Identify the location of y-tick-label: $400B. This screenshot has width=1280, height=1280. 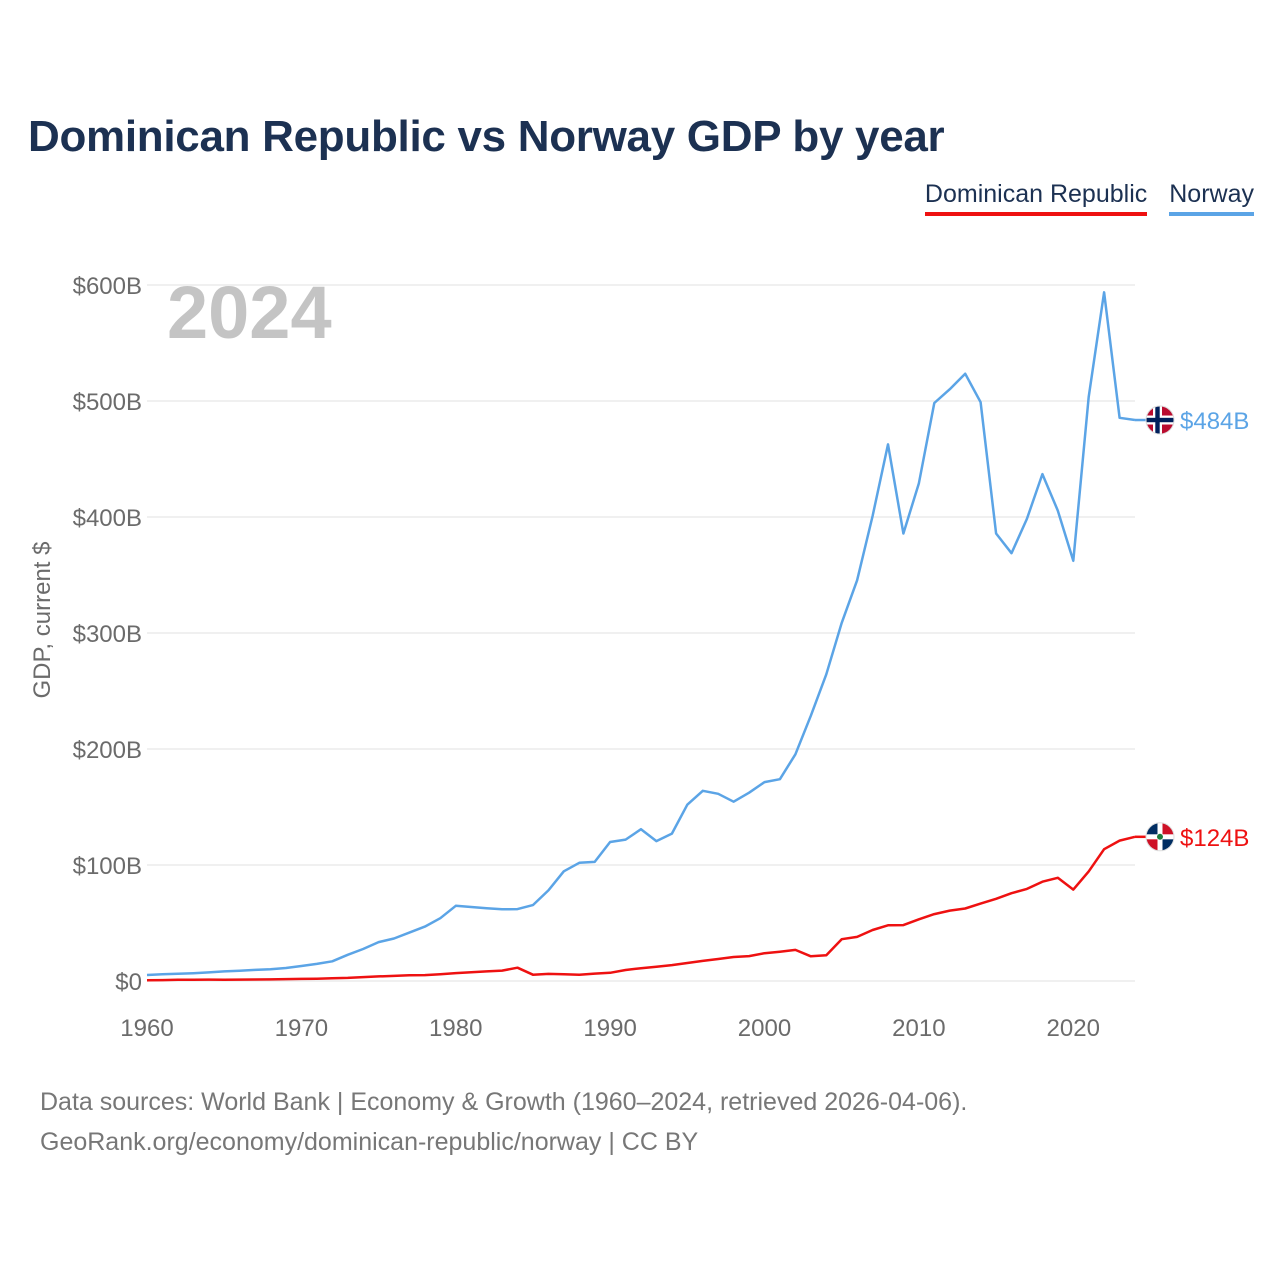
(107, 518).